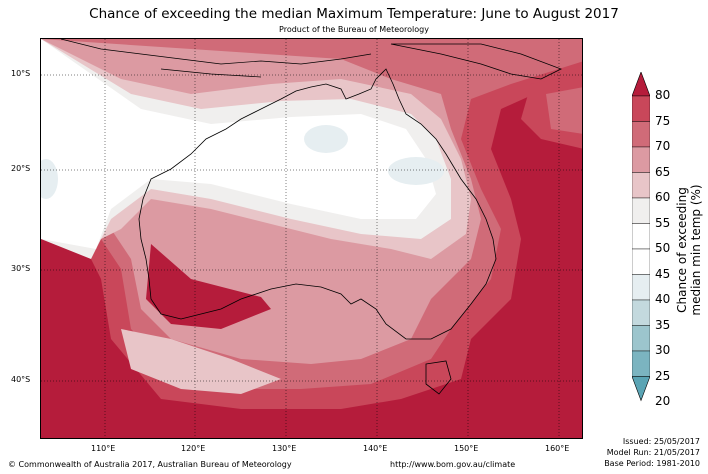 This screenshot has width=708, height=474. Describe the element at coordinates (193, 448) in the screenshot. I see `lon-label-120e: 120°E` at that location.